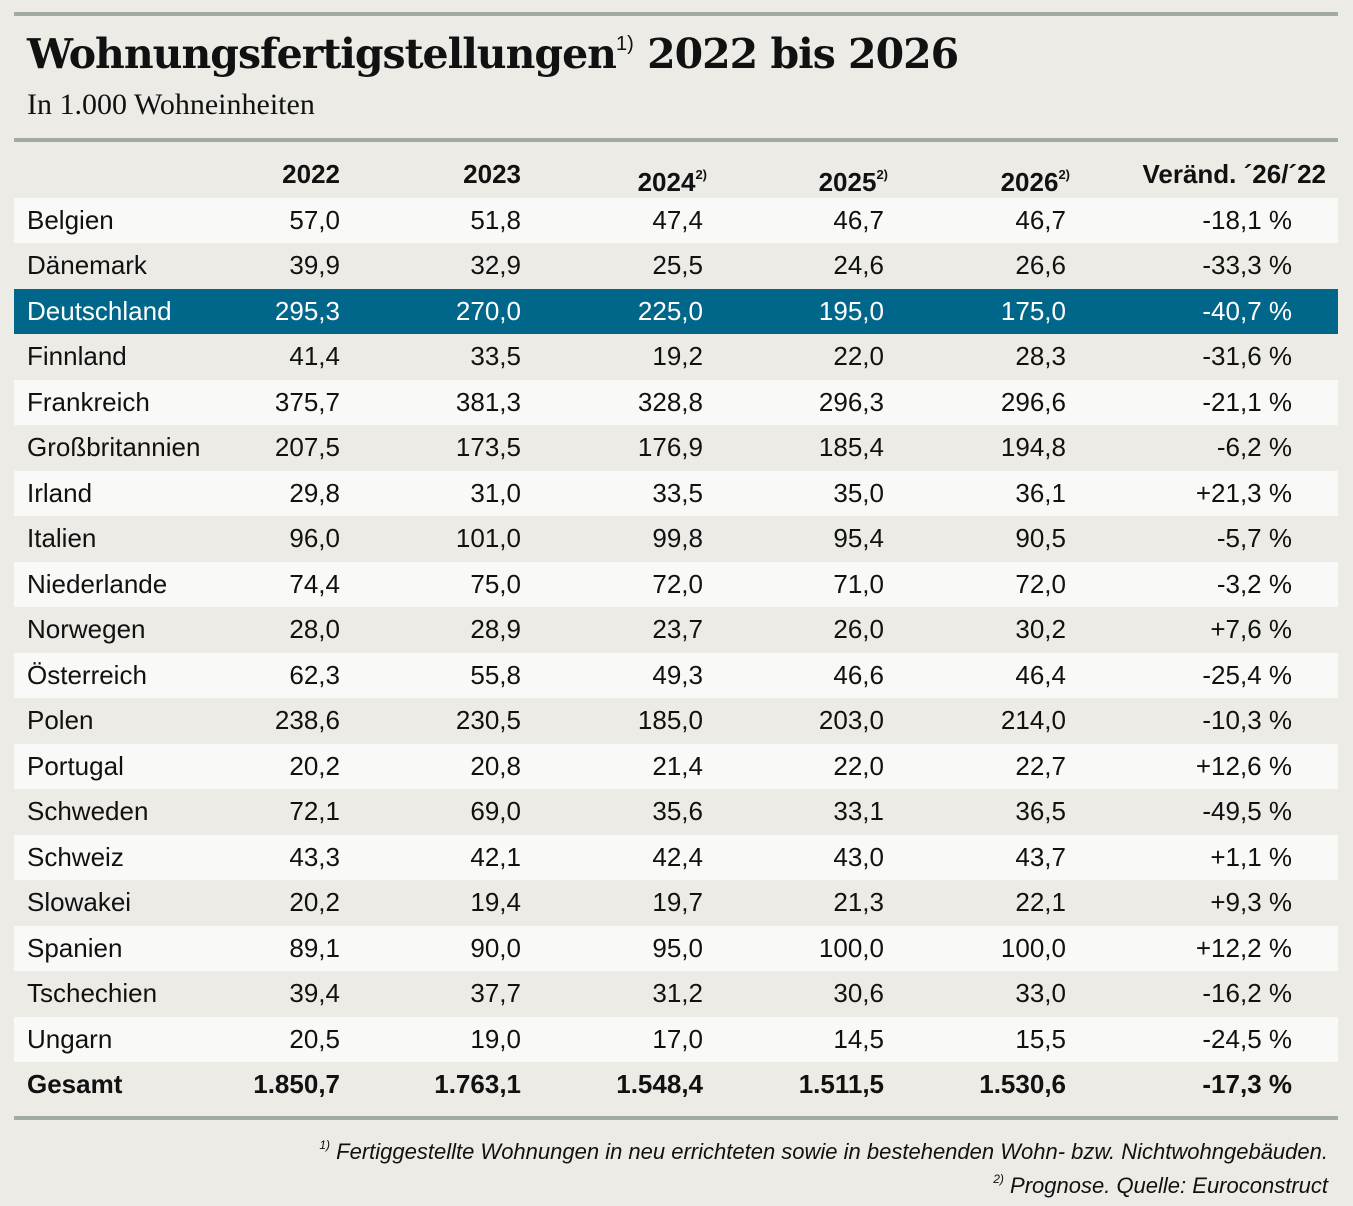 This screenshot has width=1353, height=1206. I want to click on value-cell: 1.530,6, so click(1022, 1084).